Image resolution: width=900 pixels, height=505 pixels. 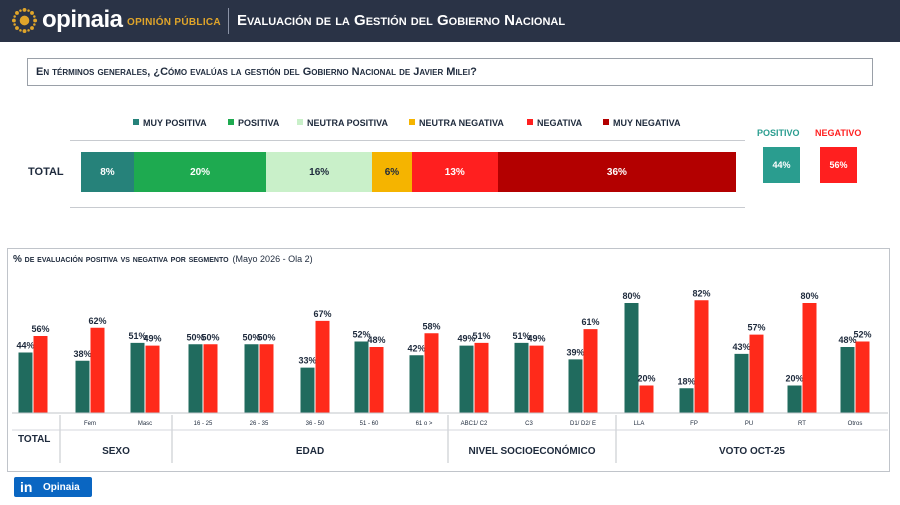 I want to click on legend-label: NEUTRA NEGATIVA, so click(x=461, y=123).